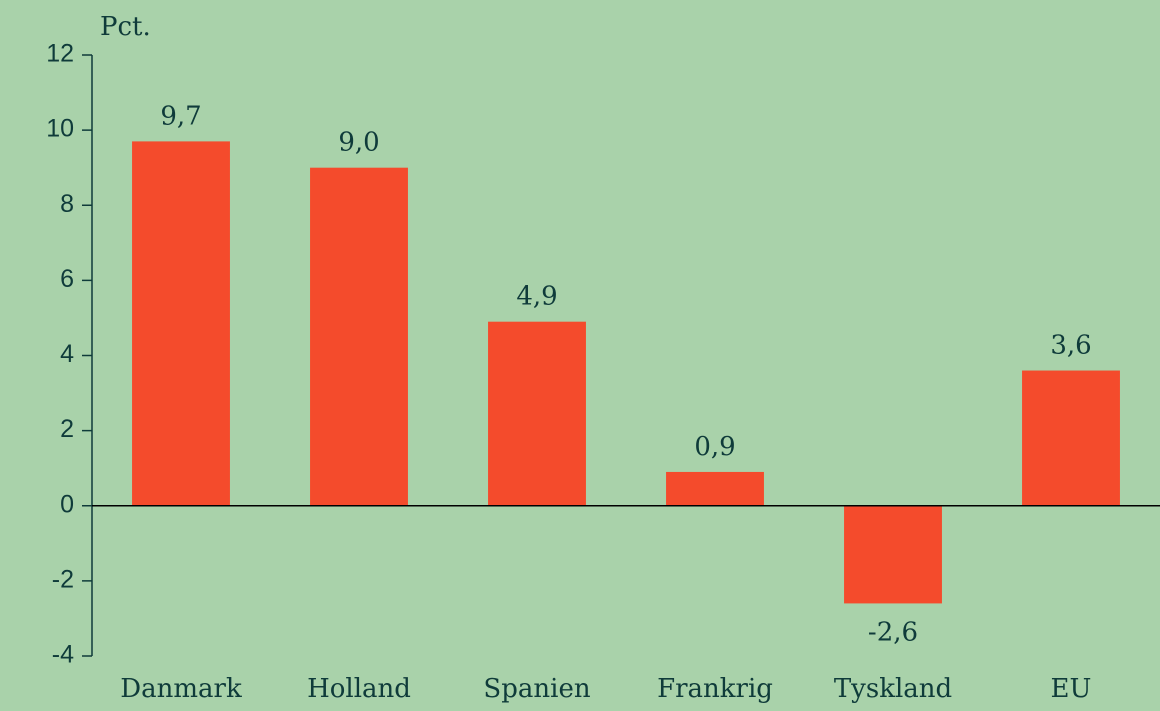  Describe the element at coordinates (359, 689) in the screenshot. I see `x-tick-label: Holland` at that location.